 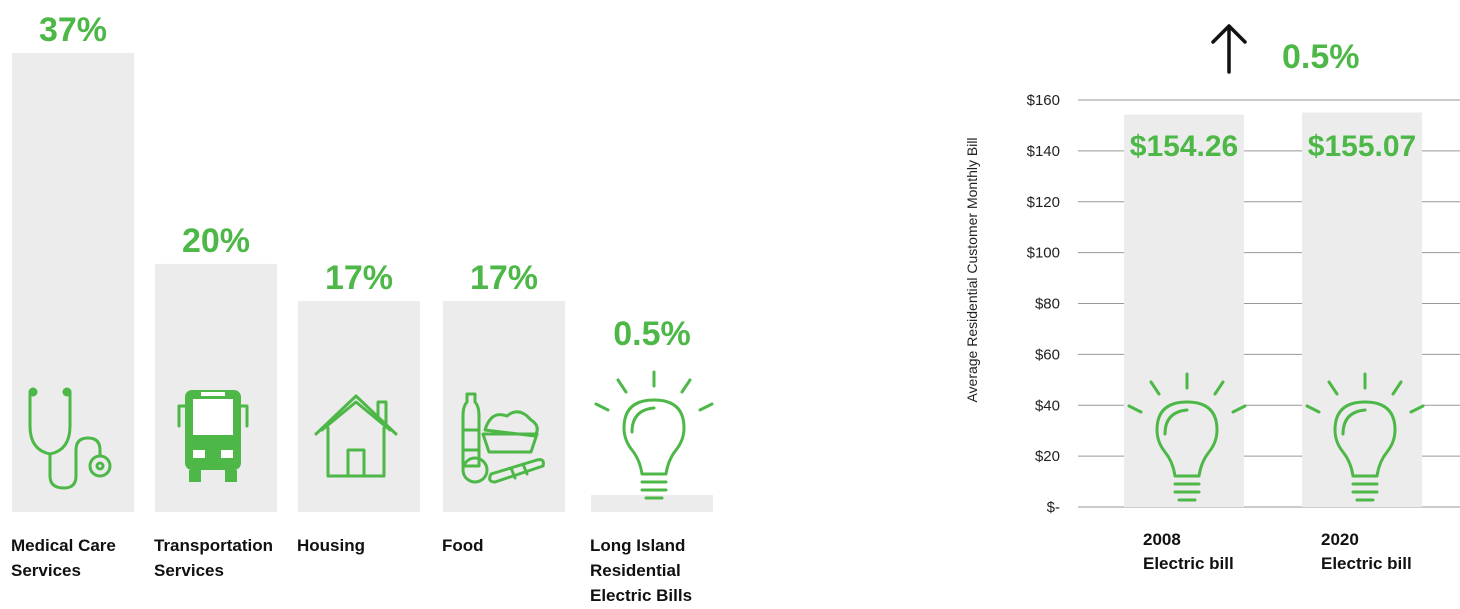 What do you see at coordinates (635, 570) in the screenshot?
I see `category-label: Residential` at bounding box center [635, 570].